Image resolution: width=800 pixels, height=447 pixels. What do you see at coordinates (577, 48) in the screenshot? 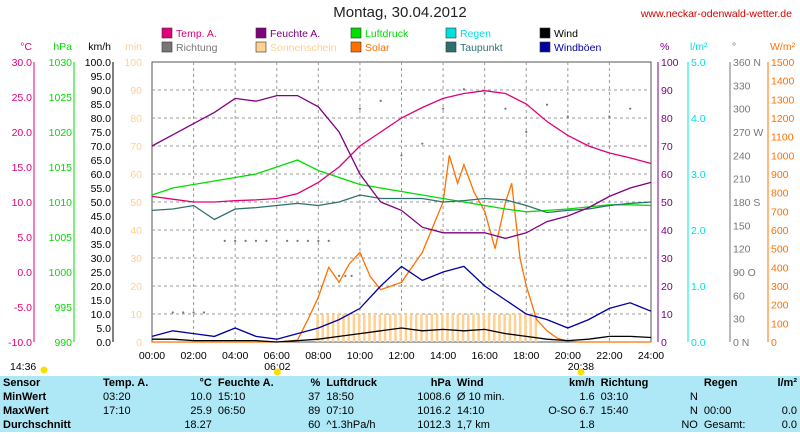
I see `legend-label-gusts: Windböen` at bounding box center [577, 48].